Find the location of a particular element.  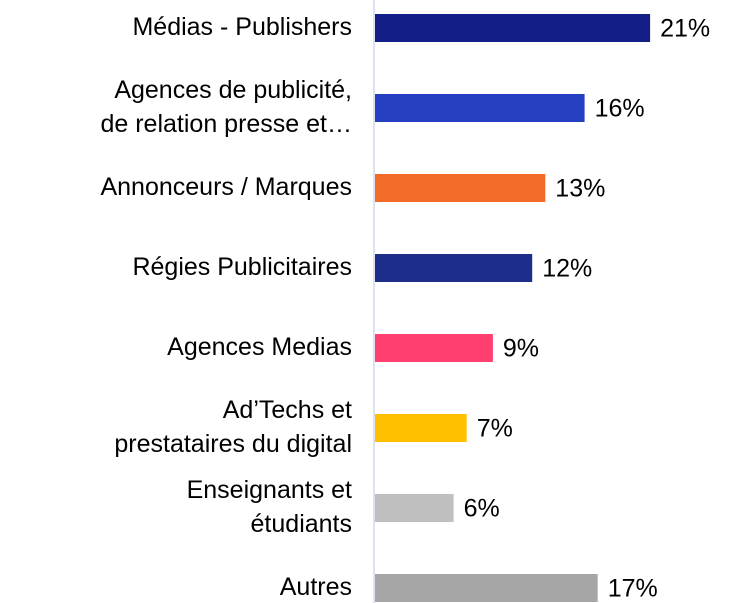

category-label-line: Agences de publicité, is located at coordinates (233, 90).